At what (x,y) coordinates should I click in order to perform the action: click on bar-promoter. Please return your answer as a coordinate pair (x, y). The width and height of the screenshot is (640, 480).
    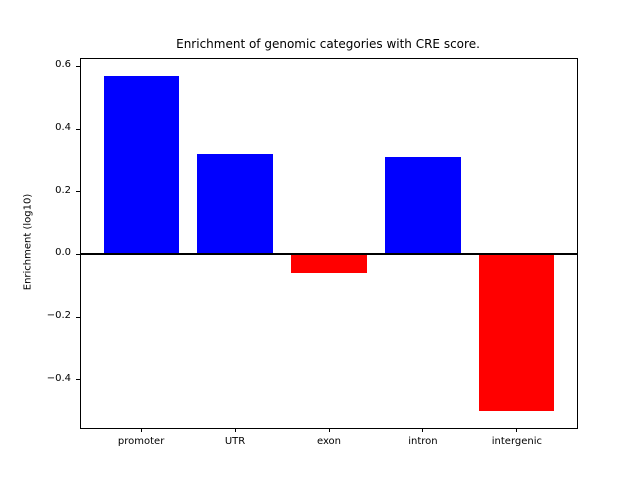
    Looking at the image, I should click on (141, 165).